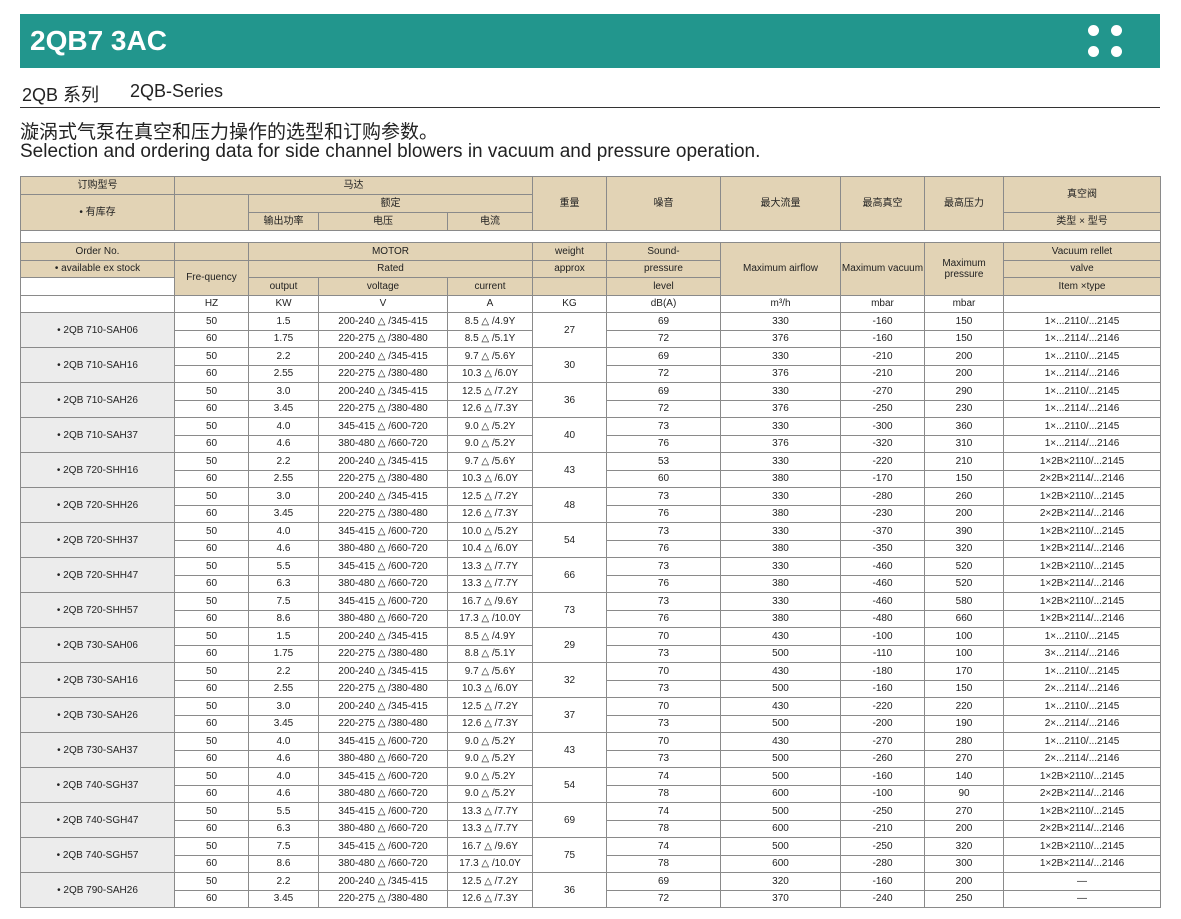  What do you see at coordinates (97, 540) in the screenshot?
I see `model-cell: • 2QB 720-SHH37` at bounding box center [97, 540].